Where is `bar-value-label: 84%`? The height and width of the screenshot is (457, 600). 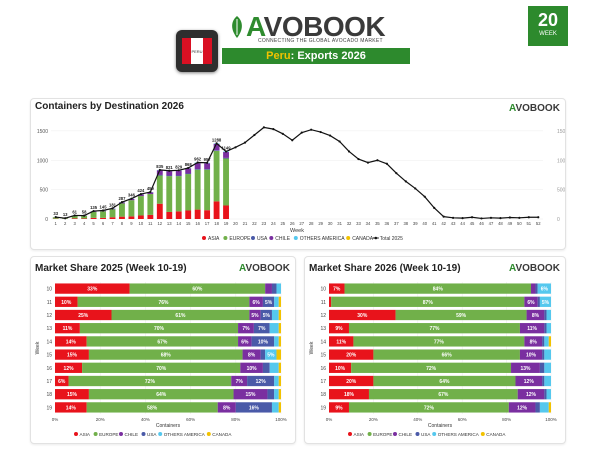
bar-value-label: 84% is located at coordinates (438, 290).